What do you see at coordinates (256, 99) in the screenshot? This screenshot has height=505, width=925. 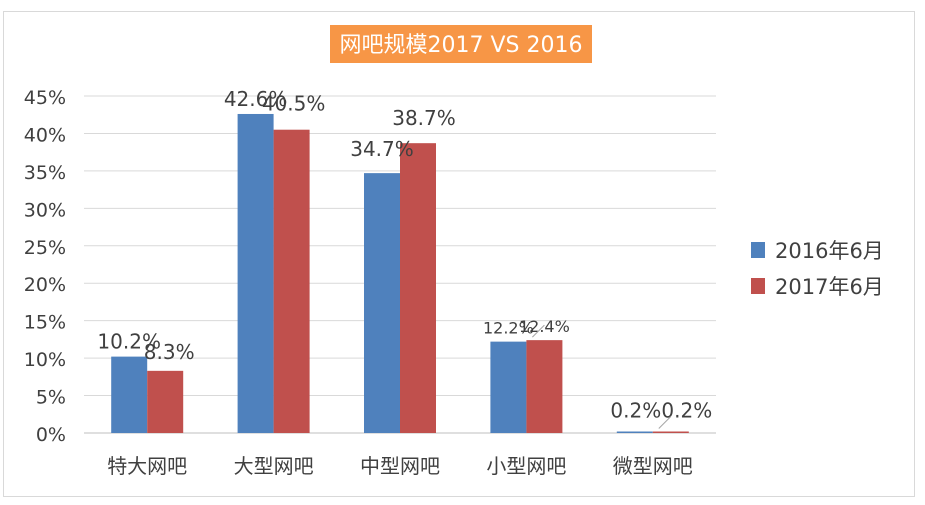 I see `data-label: 42.6%` at bounding box center [256, 99].